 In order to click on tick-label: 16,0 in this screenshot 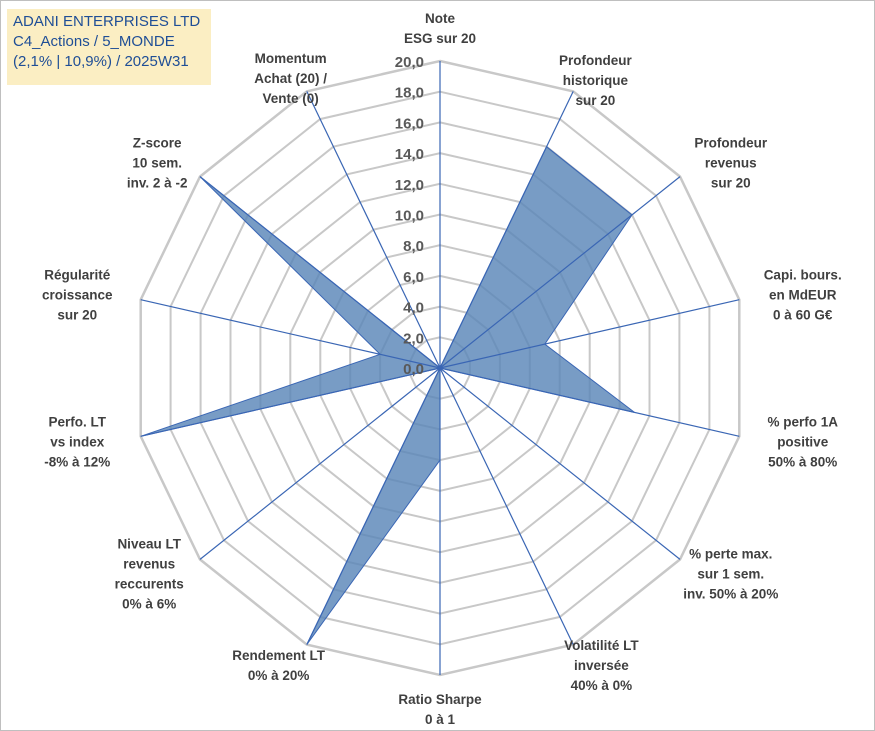, I will do `click(409, 123)`.